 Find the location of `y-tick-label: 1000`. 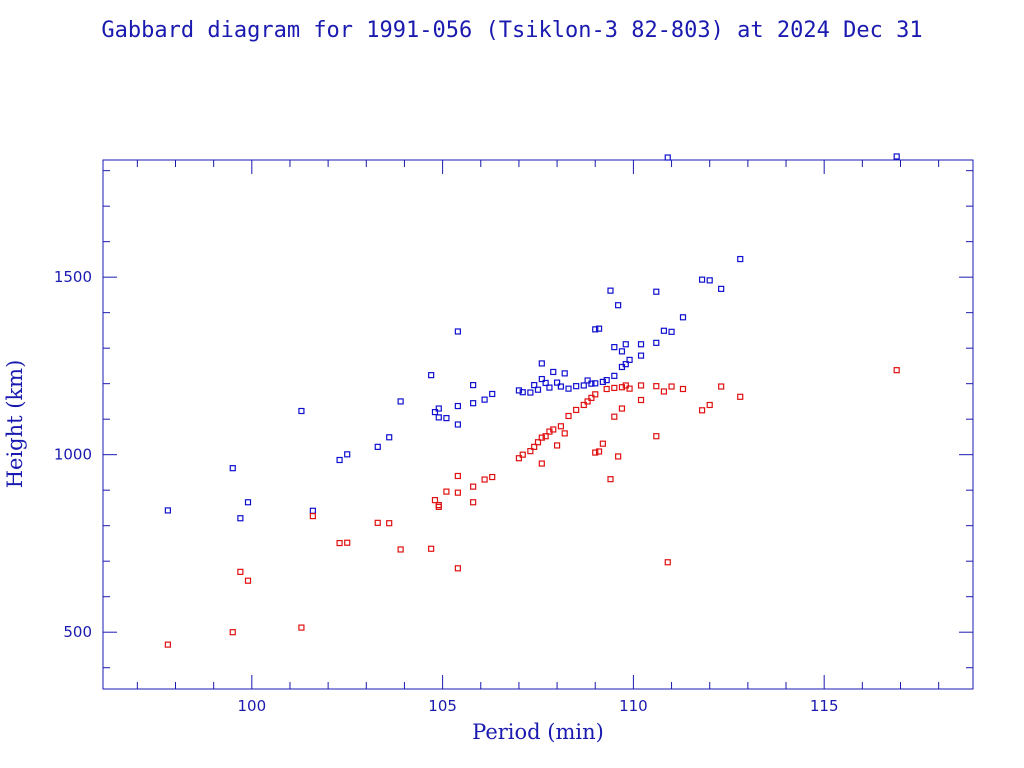

y-tick-label: 1000 is located at coordinates (73, 455).